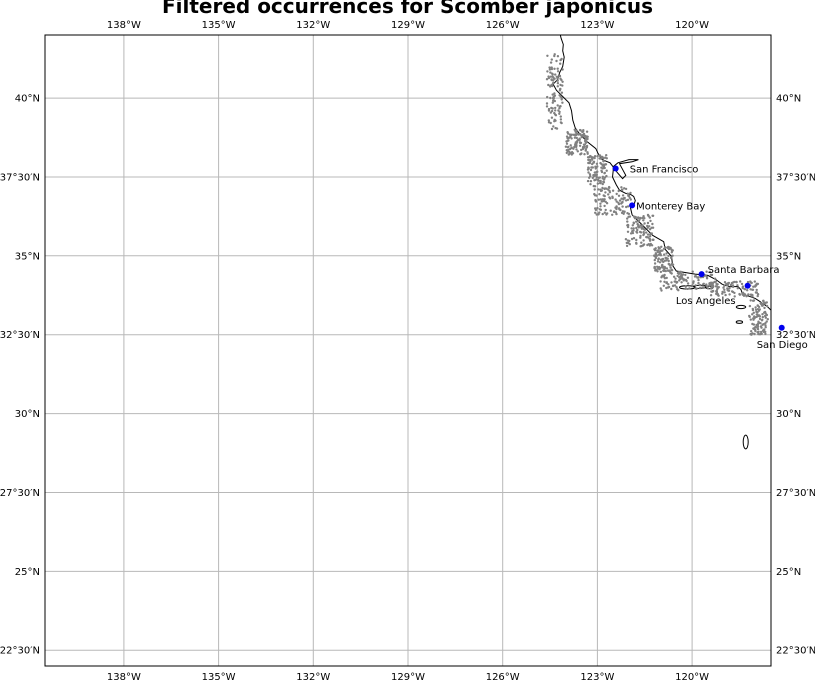  What do you see at coordinates (670, 206) in the screenshot?
I see `city-label: Monterey Bay` at bounding box center [670, 206].